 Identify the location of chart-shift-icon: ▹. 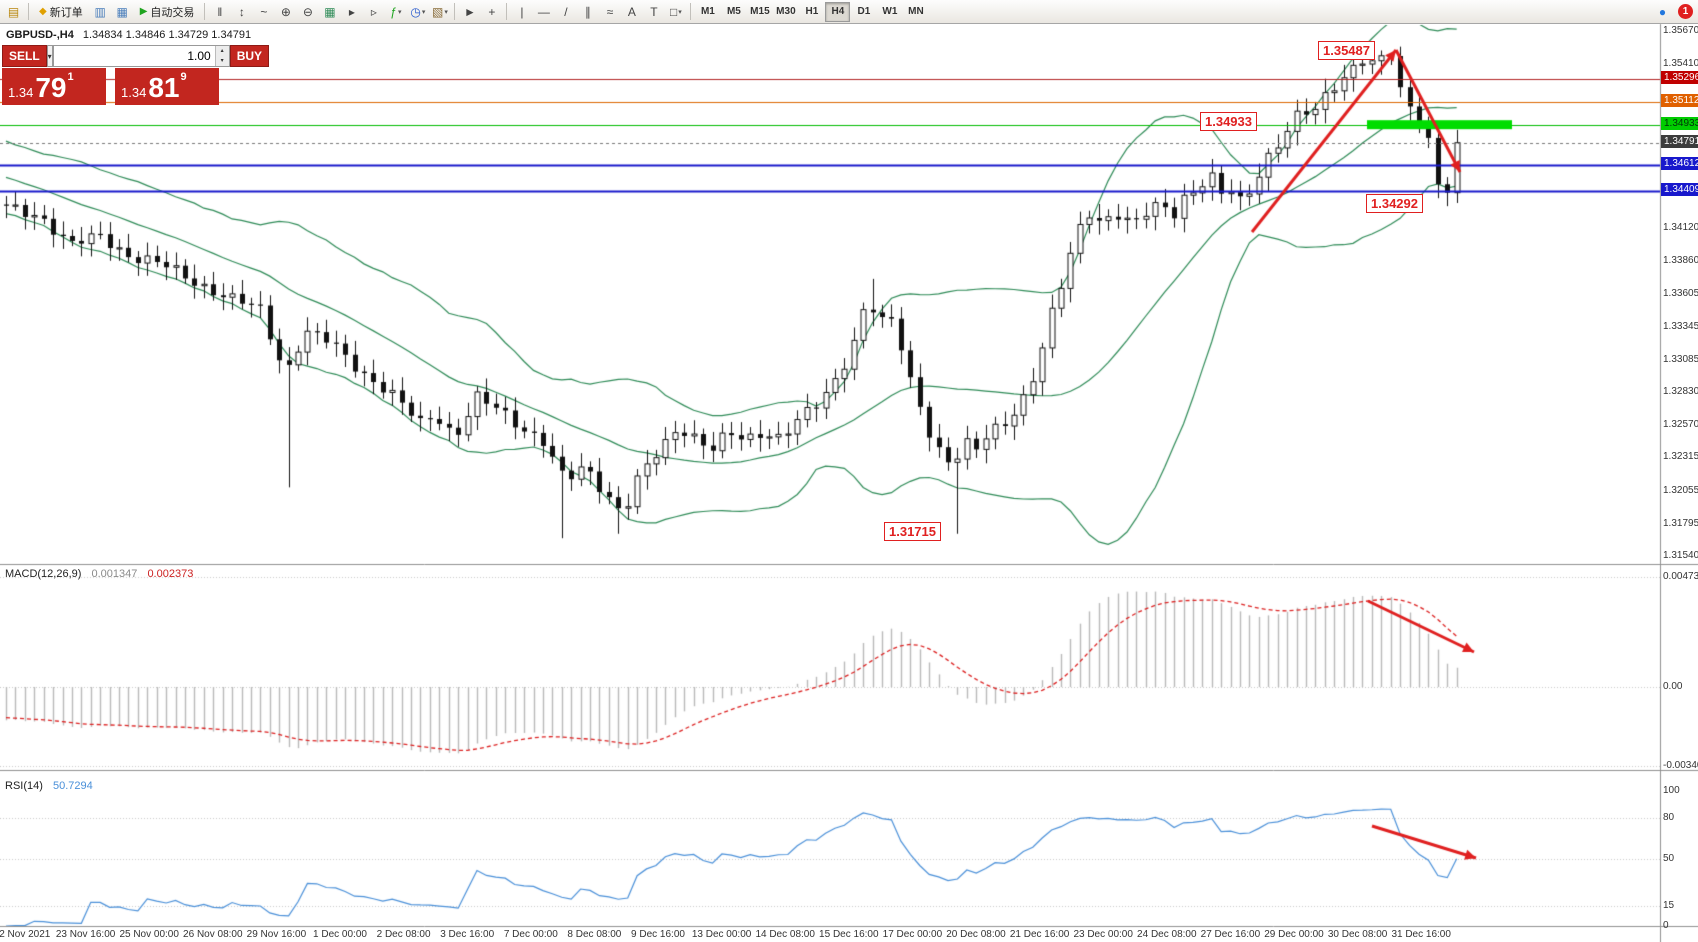
(373, 11).